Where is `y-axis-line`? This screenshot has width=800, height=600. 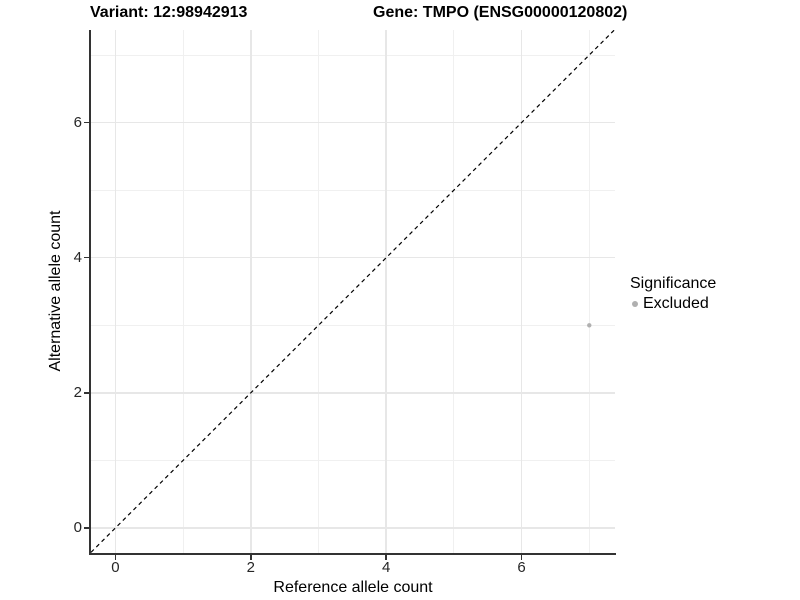
y-axis-line is located at coordinates (90, 292).